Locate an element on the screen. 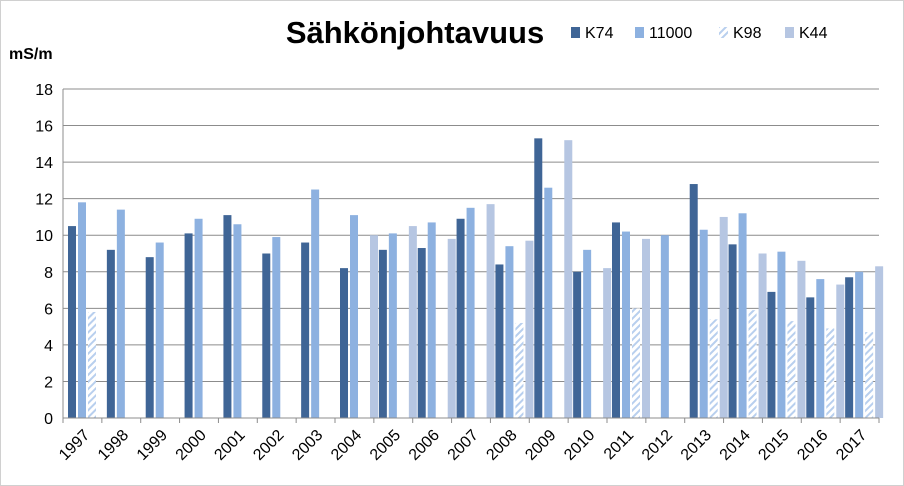 This screenshot has width=904, height=486. bar-K74-2011 is located at coordinates (616, 320).